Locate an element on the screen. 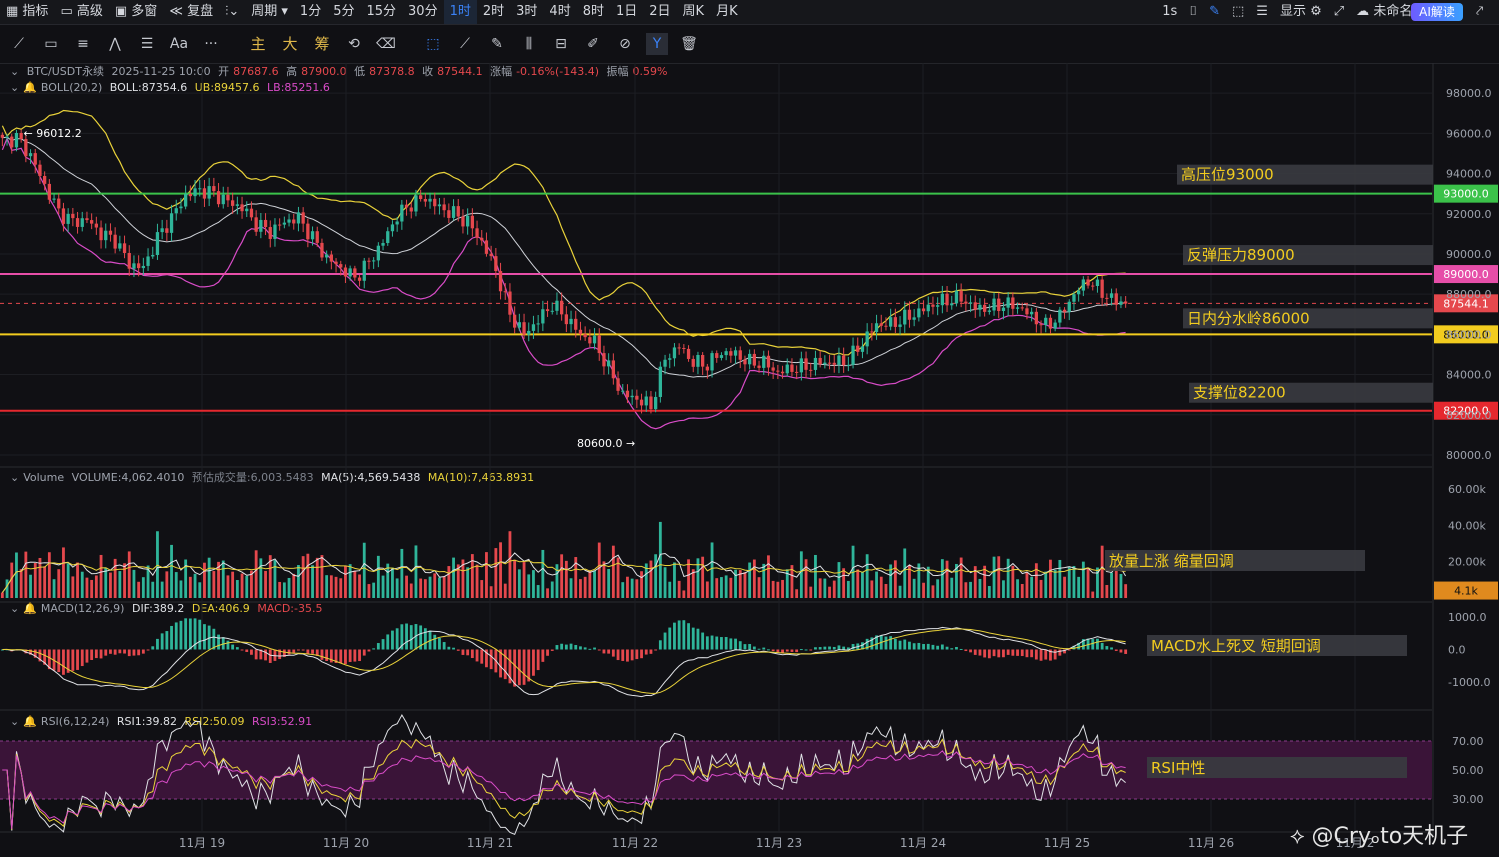  advanced-button: ▭ 高级 is located at coordinates (81, 11).